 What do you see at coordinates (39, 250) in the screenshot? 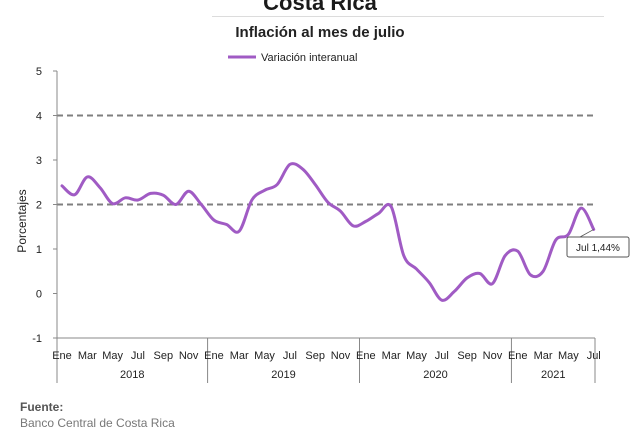
I see `y-tick-label: 1` at bounding box center [39, 250].